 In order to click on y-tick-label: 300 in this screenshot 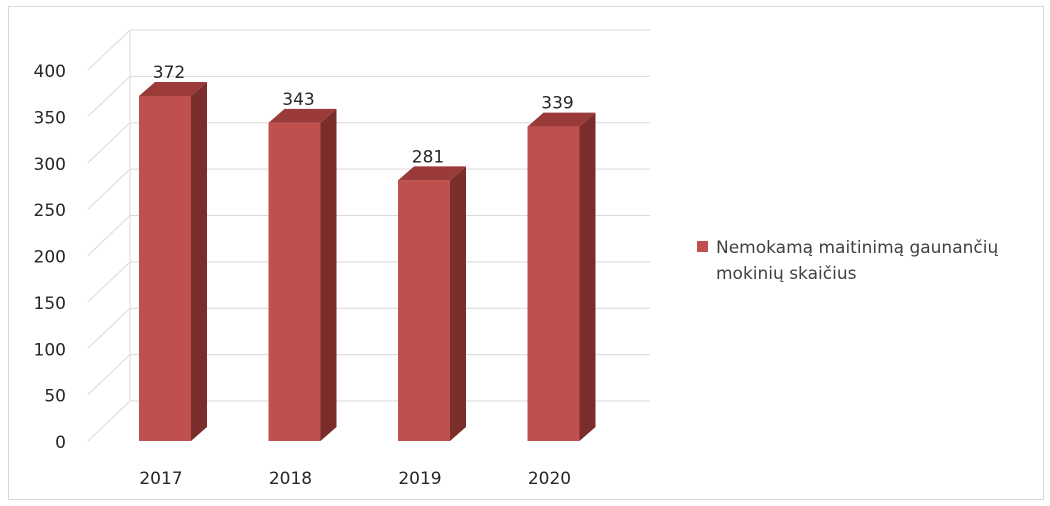, I will do `click(50, 165)`.